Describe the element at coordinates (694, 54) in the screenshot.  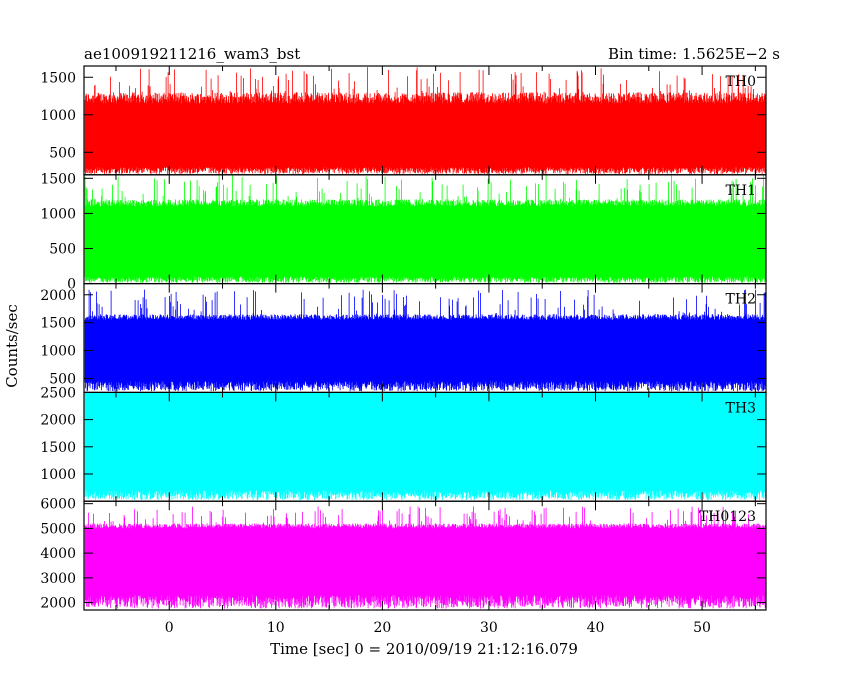
I see `bin-time-label: Bin time: 1.5625E−2 s` at that location.